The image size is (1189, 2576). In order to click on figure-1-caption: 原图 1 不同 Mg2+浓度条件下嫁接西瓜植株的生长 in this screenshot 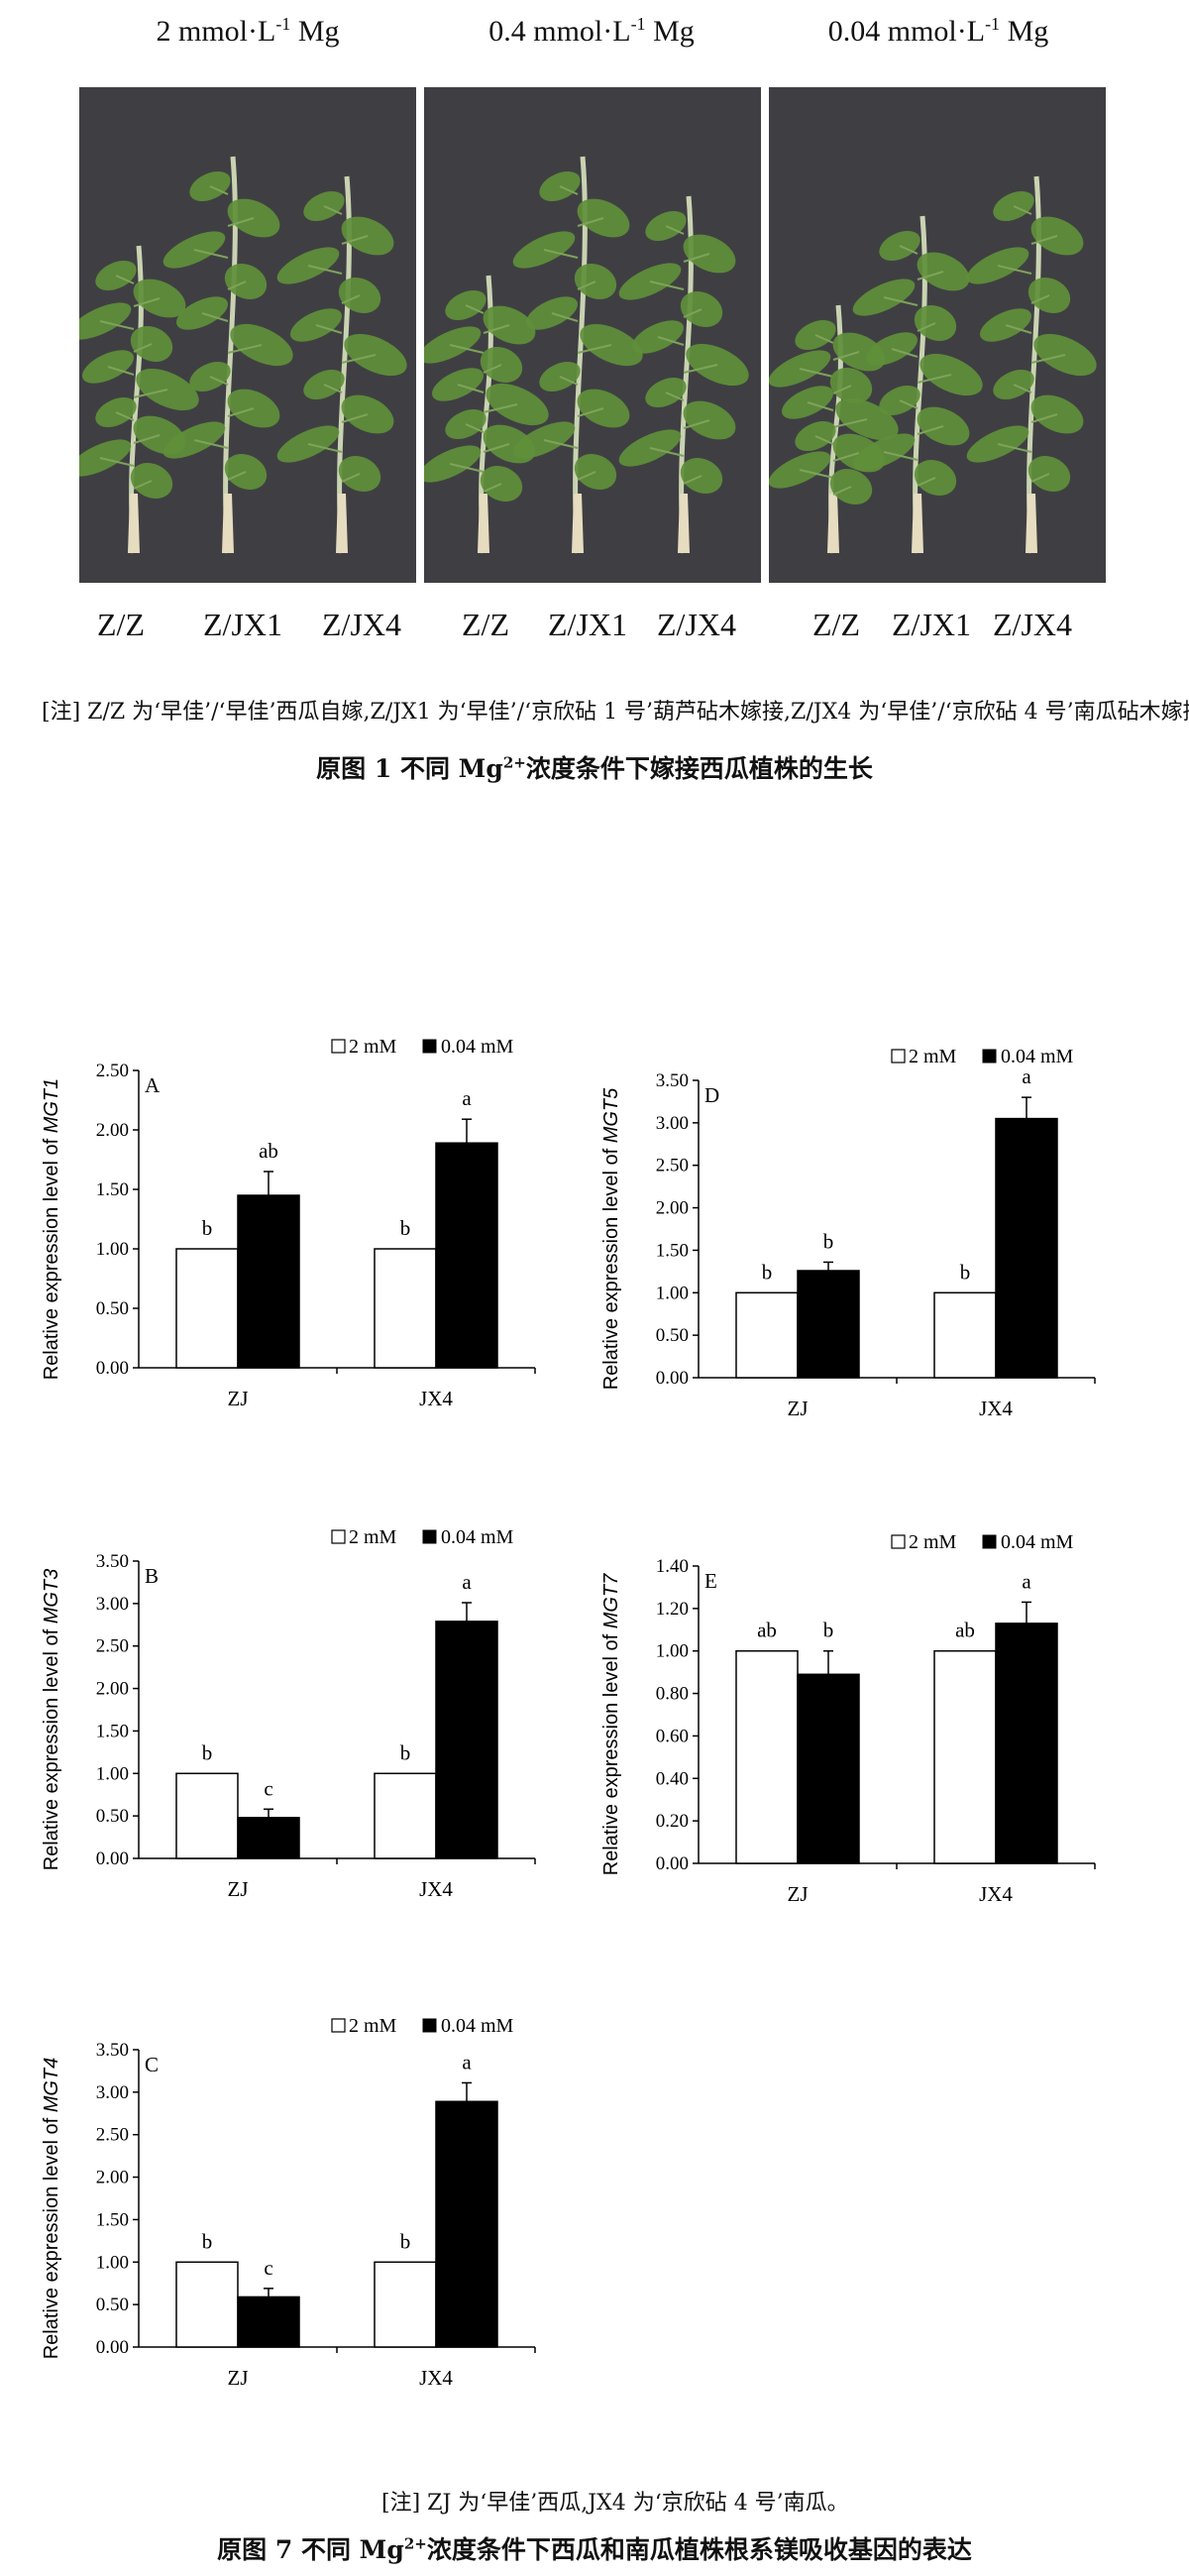, I will do `click(594, 768)`.